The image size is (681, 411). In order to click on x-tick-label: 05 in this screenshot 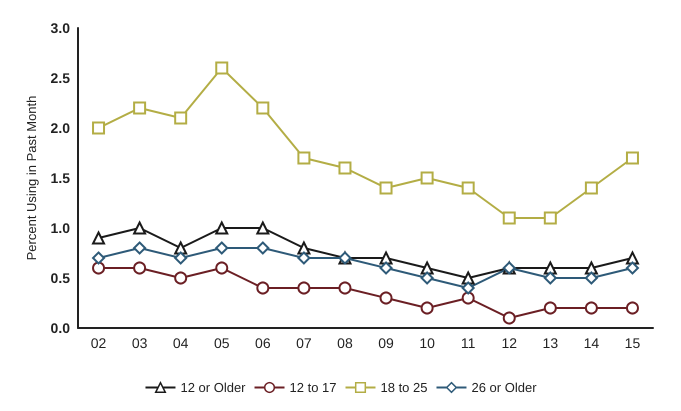, I will do `click(222, 343)`.